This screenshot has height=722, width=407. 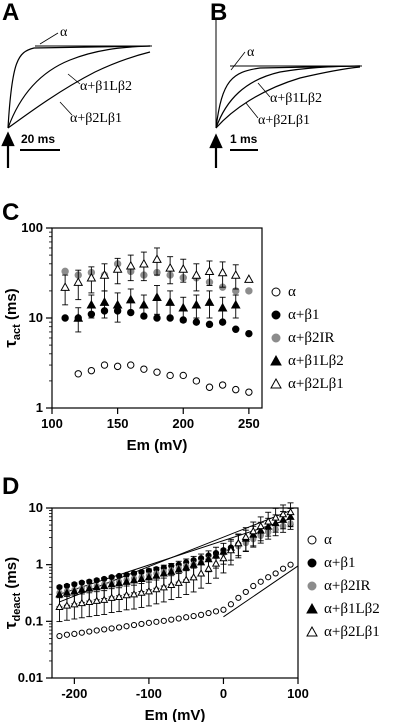 I want to click on panel-b-pointer-alpha, so click(x=238, y=61).